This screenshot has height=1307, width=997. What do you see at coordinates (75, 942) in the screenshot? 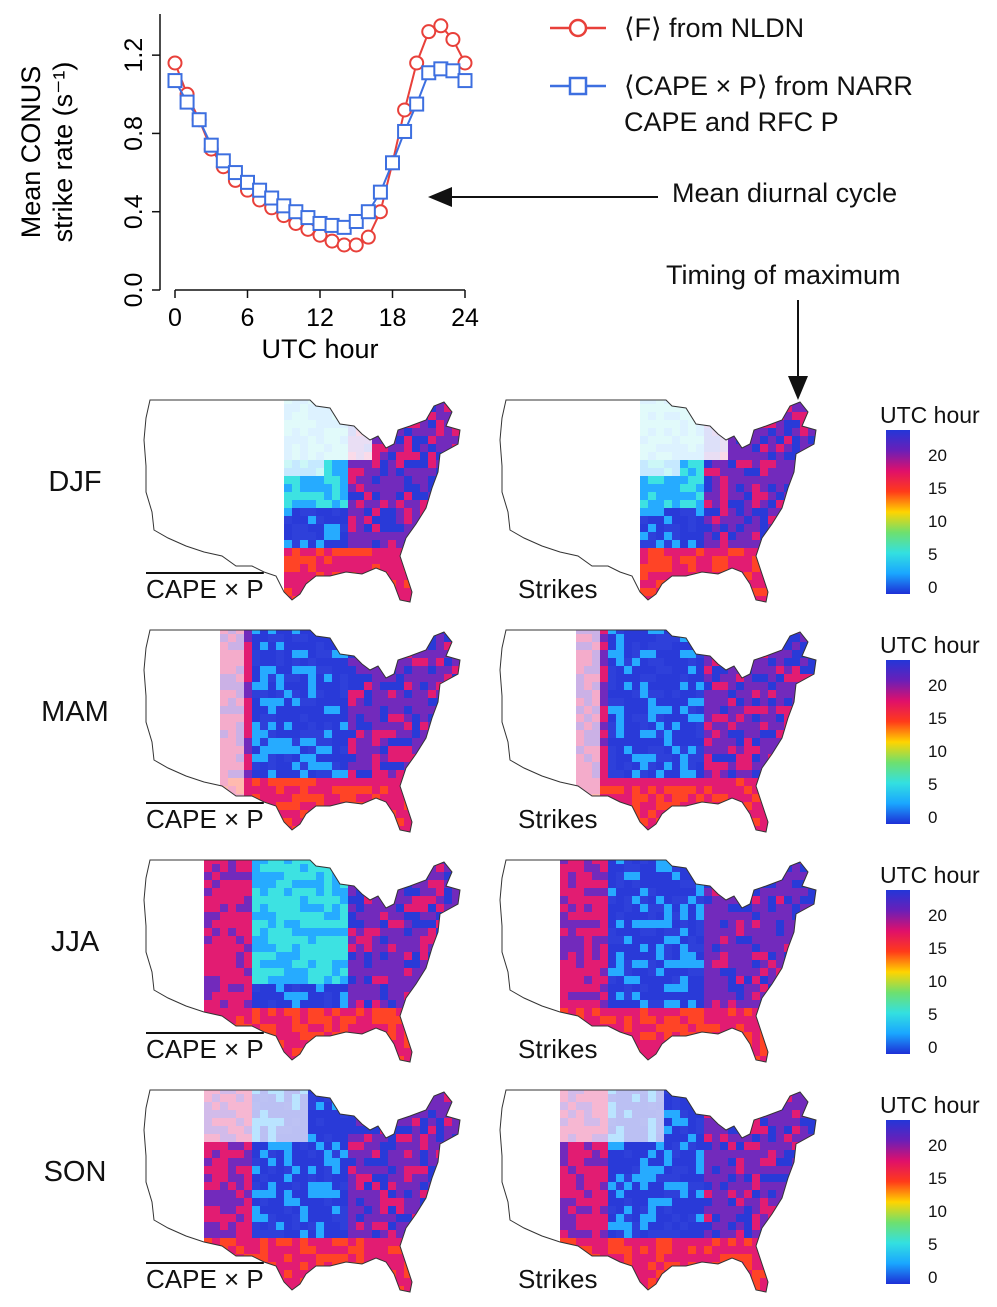
I see `season-label-jja: JJA` at bounding box center [75, 942].